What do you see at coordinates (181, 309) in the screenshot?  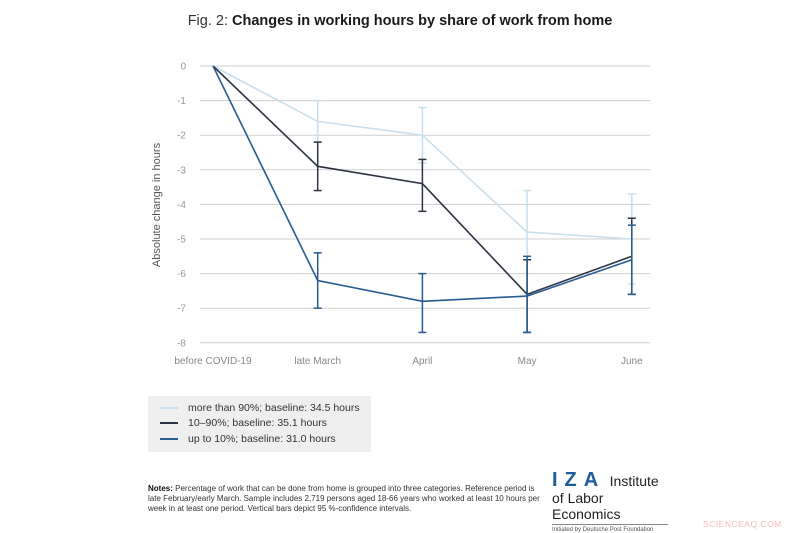 I see `y-tick-label: -7` at bounding box center [181, 309].